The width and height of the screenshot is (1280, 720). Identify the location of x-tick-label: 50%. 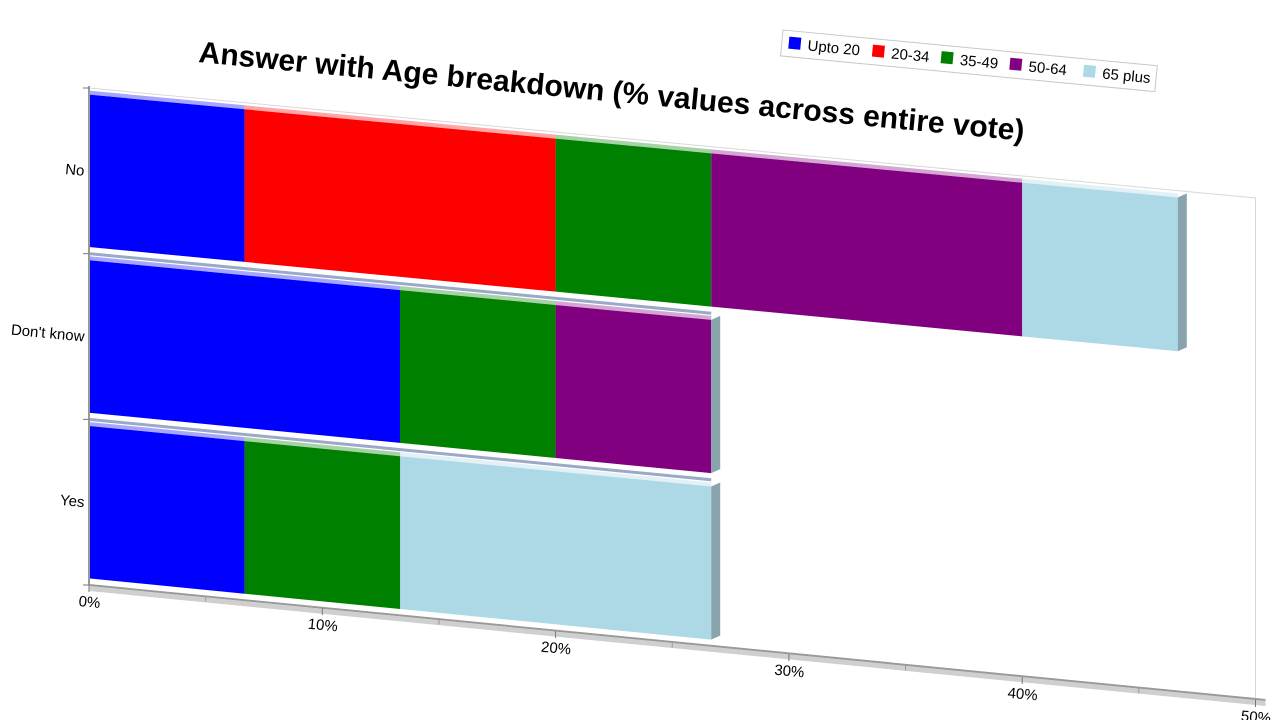
(1256, 714).